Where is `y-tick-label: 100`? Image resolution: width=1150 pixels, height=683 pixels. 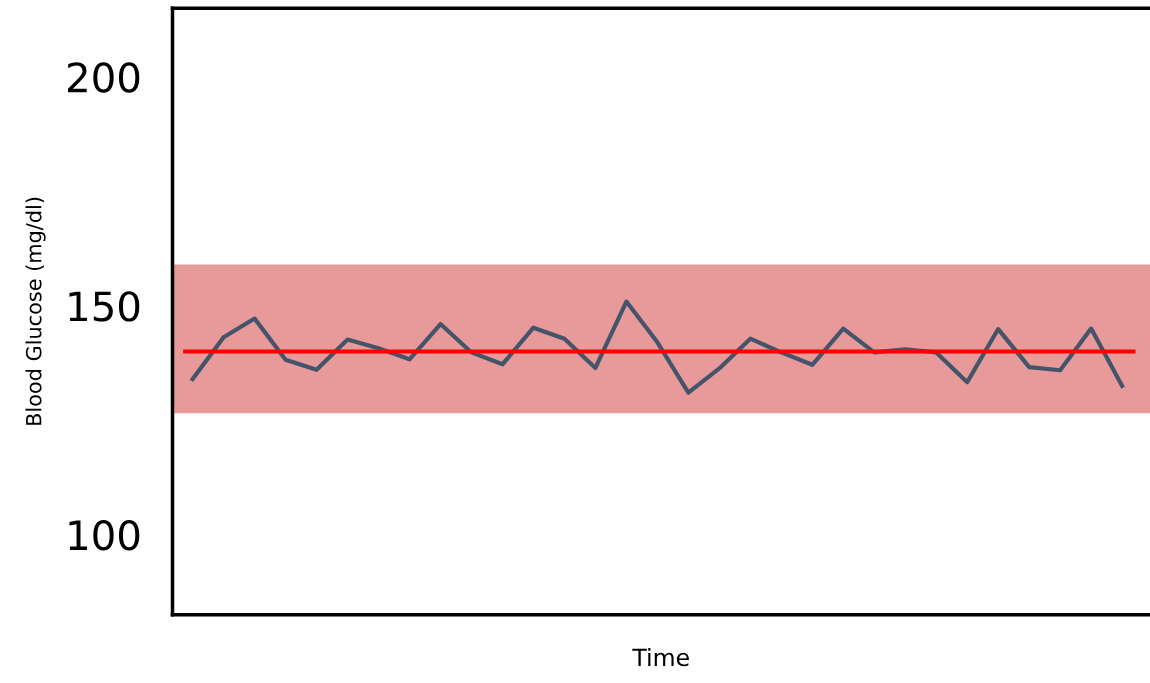 y-tick-label: 100 is located at coordinates (104, 535).